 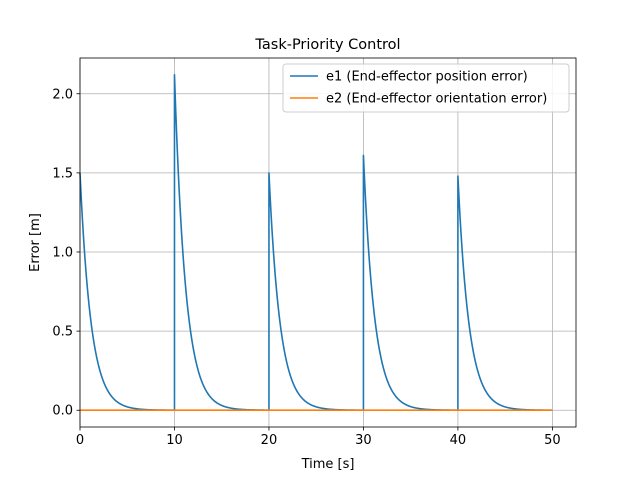 I want to click on legend-label-2: e2 (End-effector orientation error), so click(x=436, y=99).